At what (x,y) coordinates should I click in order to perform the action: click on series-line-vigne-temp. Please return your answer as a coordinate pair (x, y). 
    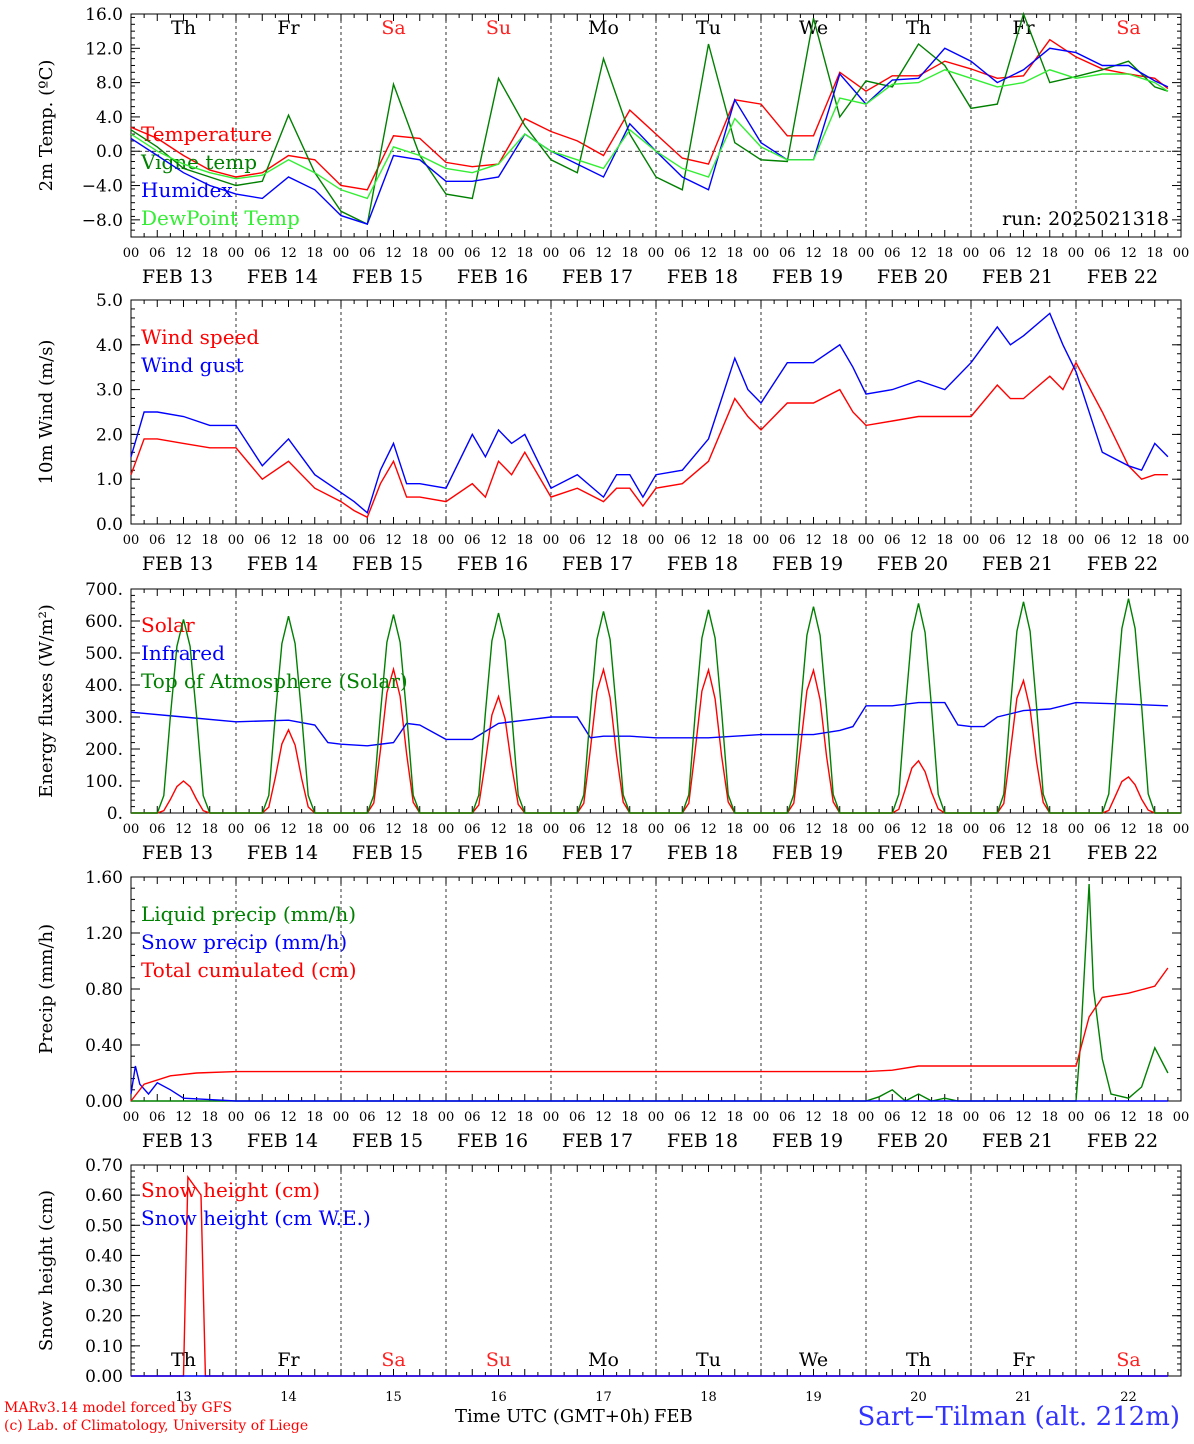
    Looking at the image, I should click on (649, 118).